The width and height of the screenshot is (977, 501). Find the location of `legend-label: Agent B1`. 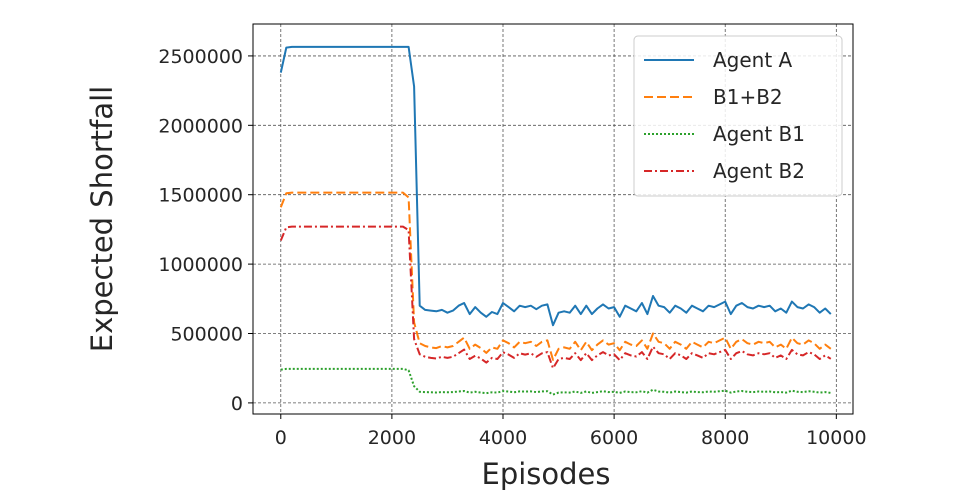

legend-label: Agent B1 is located at coordinates (759, 134).